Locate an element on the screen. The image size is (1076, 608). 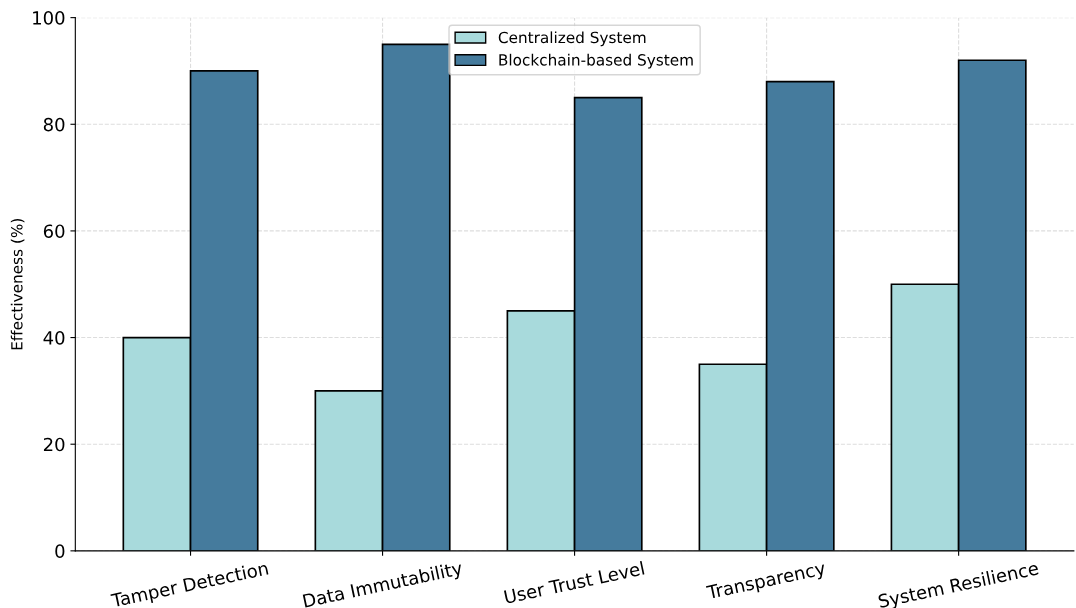
y-tick-label: 60 is located at coordinates (54, 231).